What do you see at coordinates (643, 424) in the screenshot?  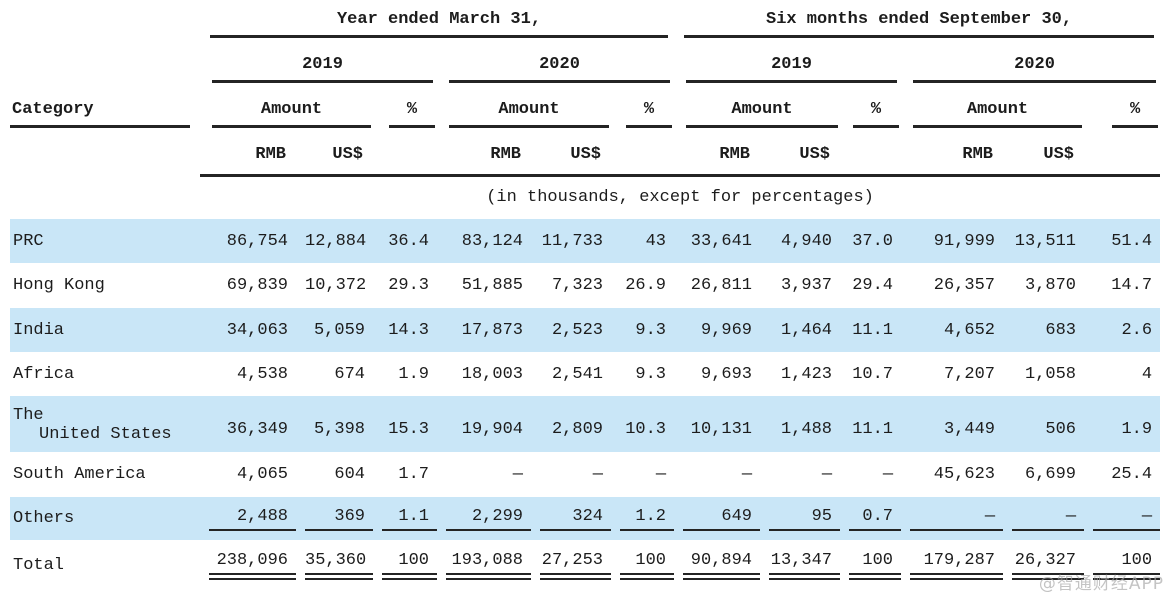 I see `cell-value: 10.3` at bounding box center [643, 424].